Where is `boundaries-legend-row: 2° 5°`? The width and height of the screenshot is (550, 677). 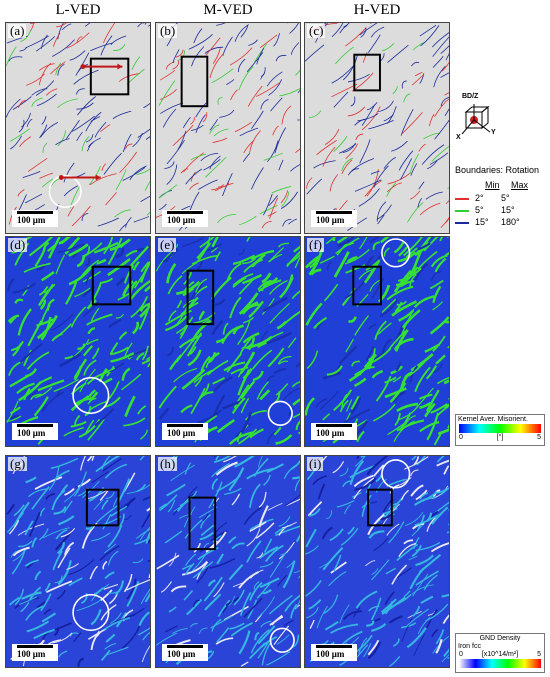 boundaries-legend-row: 2° 5° is located at coordinates (482, 198).